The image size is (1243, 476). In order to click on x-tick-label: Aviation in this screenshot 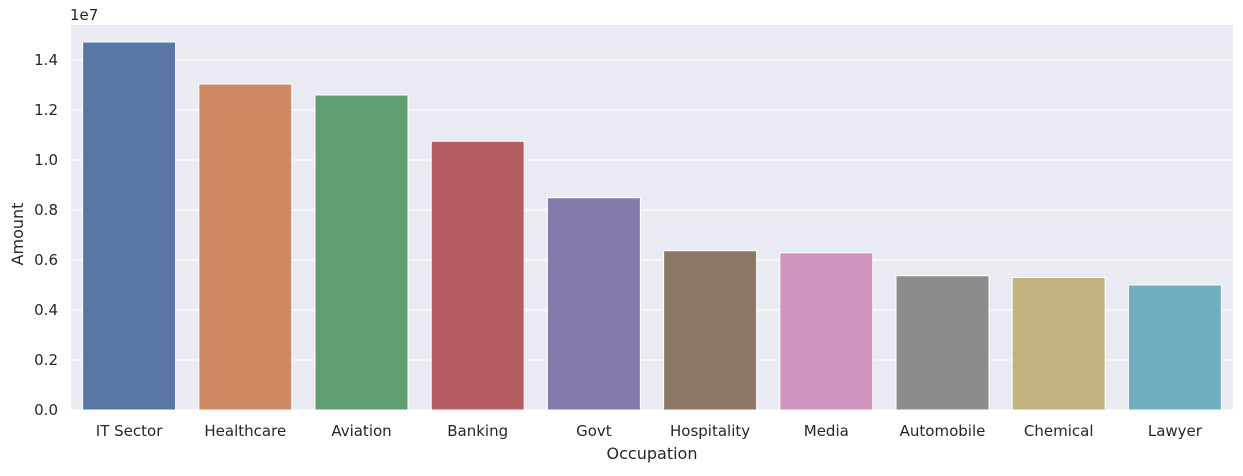, I will do `click(361, 431)`.